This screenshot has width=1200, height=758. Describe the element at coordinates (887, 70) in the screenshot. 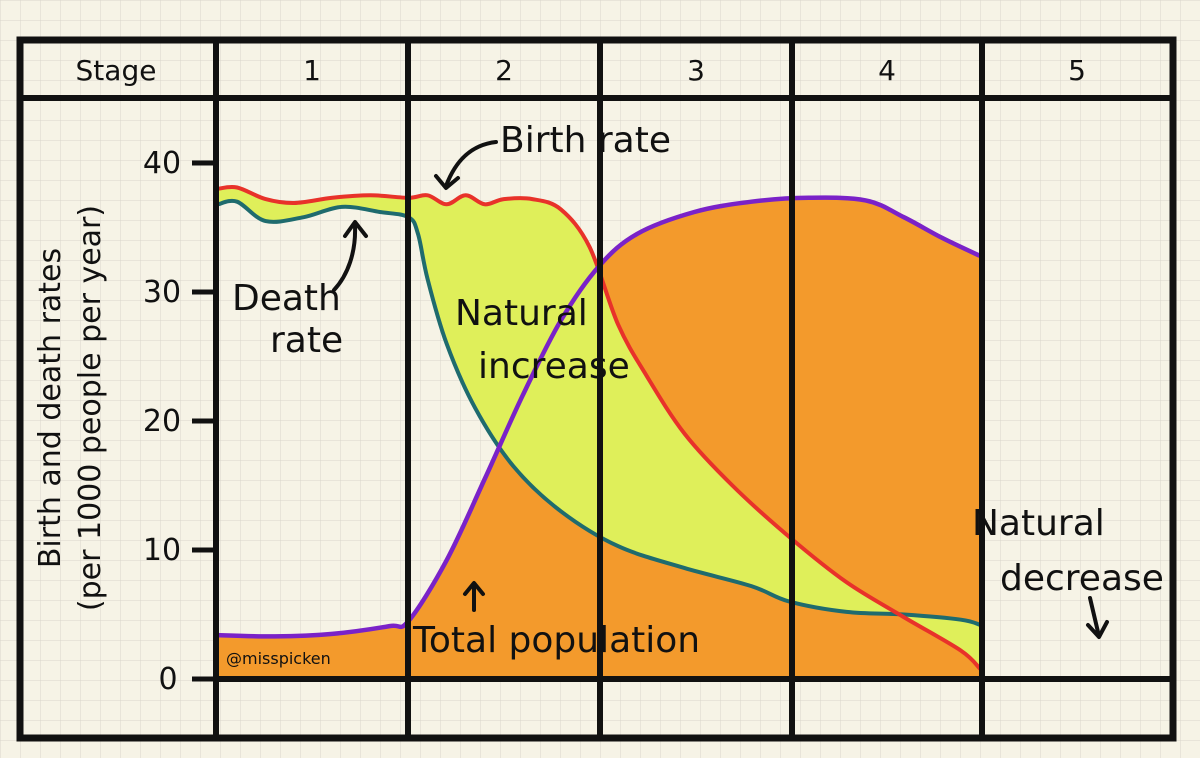

I see `stage-label-4: 4` at that location.